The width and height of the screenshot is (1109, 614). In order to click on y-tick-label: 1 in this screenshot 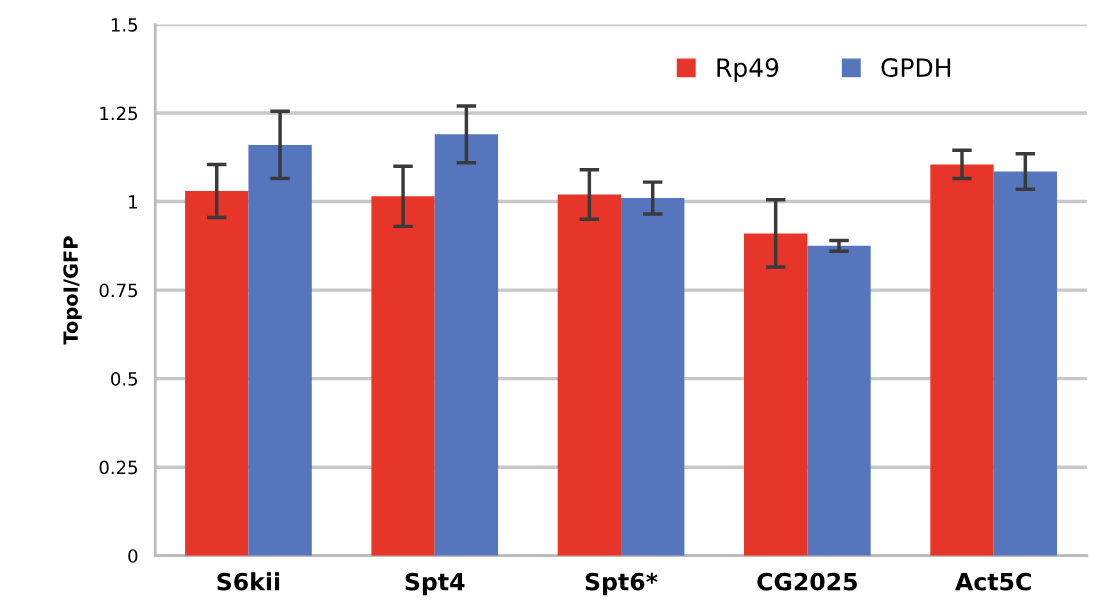, I will do `click(133, 202)`.